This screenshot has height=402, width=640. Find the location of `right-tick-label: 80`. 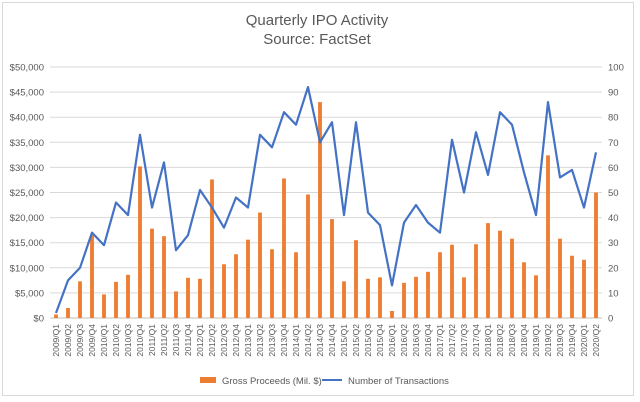

right-tick-label: 80 is located at coordinates (613, 118).